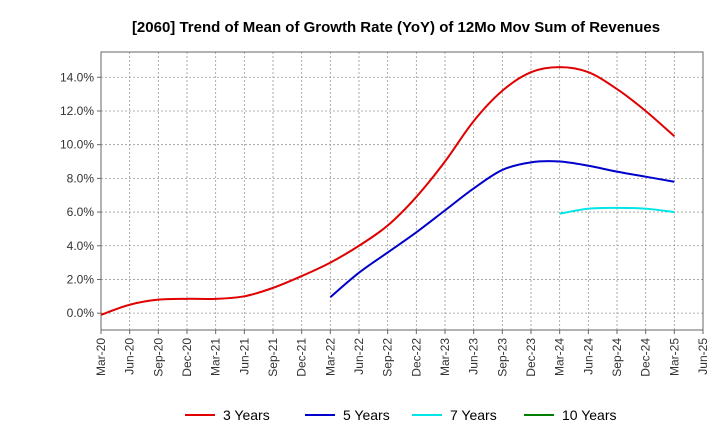  What do you see at coordinates (302, 357) in the screenshot?
I see `x-tick-label: Dec-21` at bounding box center [302, 357].